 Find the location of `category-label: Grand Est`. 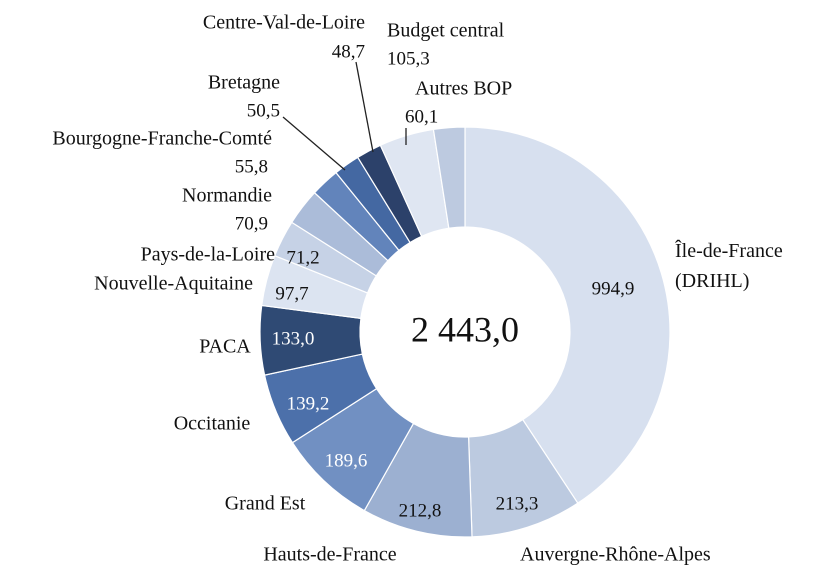

category-label: Grand Est is located at coordinates (265, 504).